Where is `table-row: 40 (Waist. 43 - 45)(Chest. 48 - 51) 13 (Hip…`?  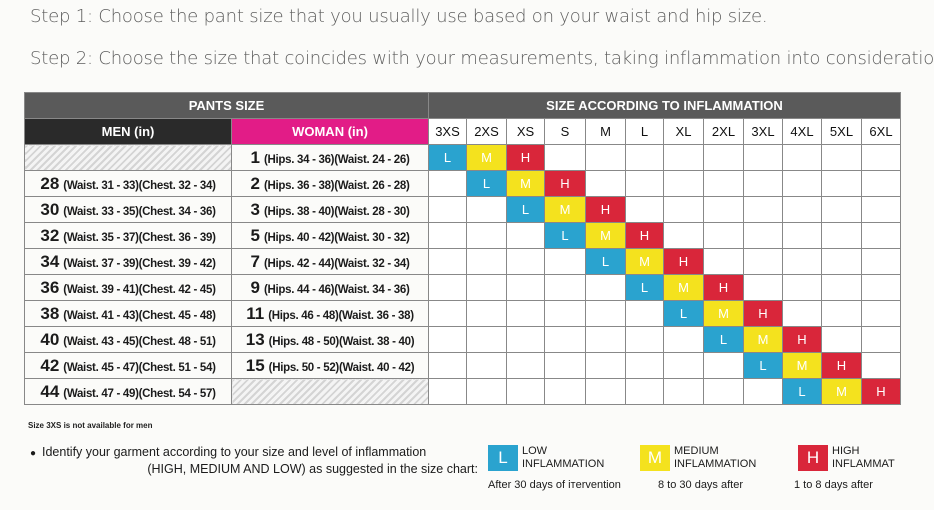 table-row: 40 (Waist. 43 - 45)(Chest. 48 - 51) 13 (Hip… is located at coordinates (462, 339).